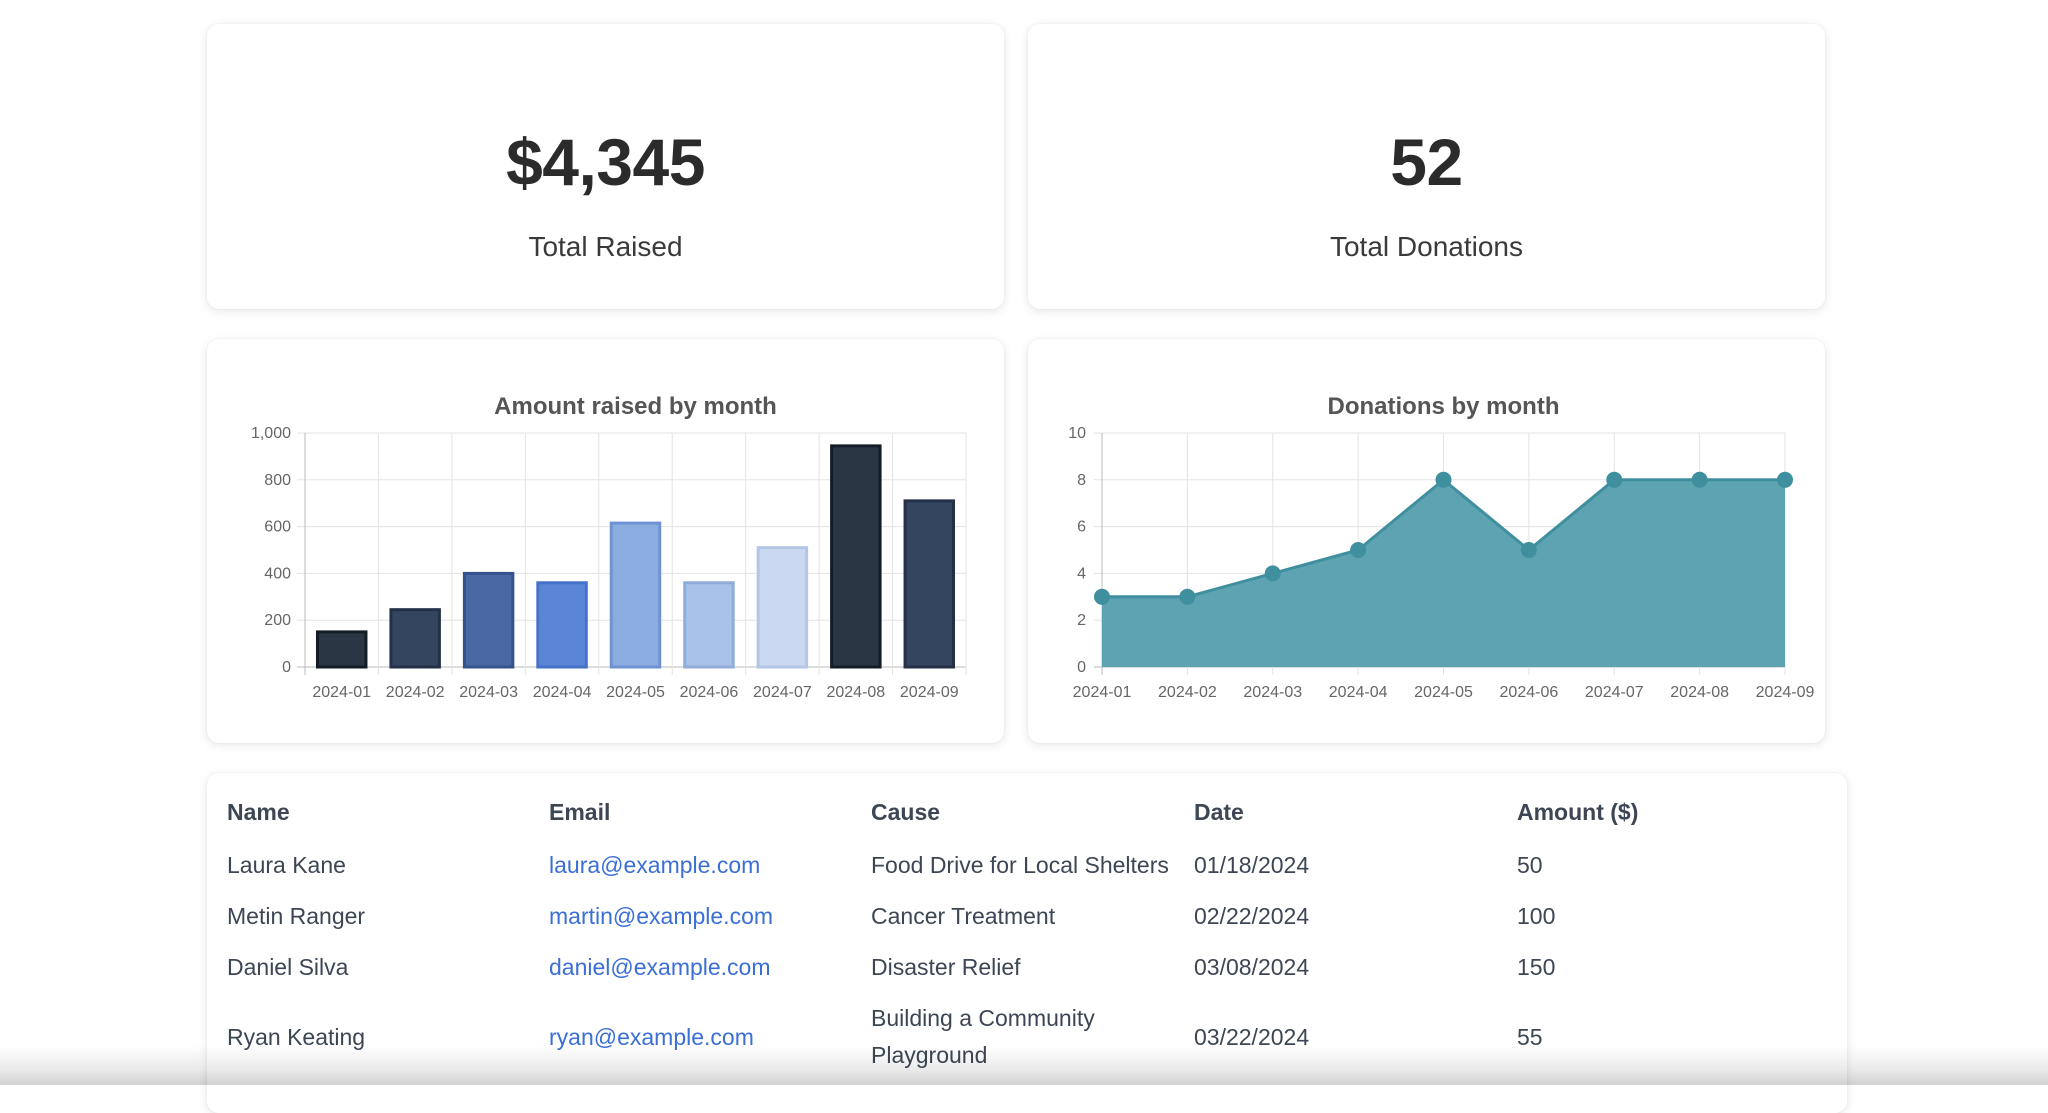  I want to click on cell-name: Daniel Silva, so click(288, 967).